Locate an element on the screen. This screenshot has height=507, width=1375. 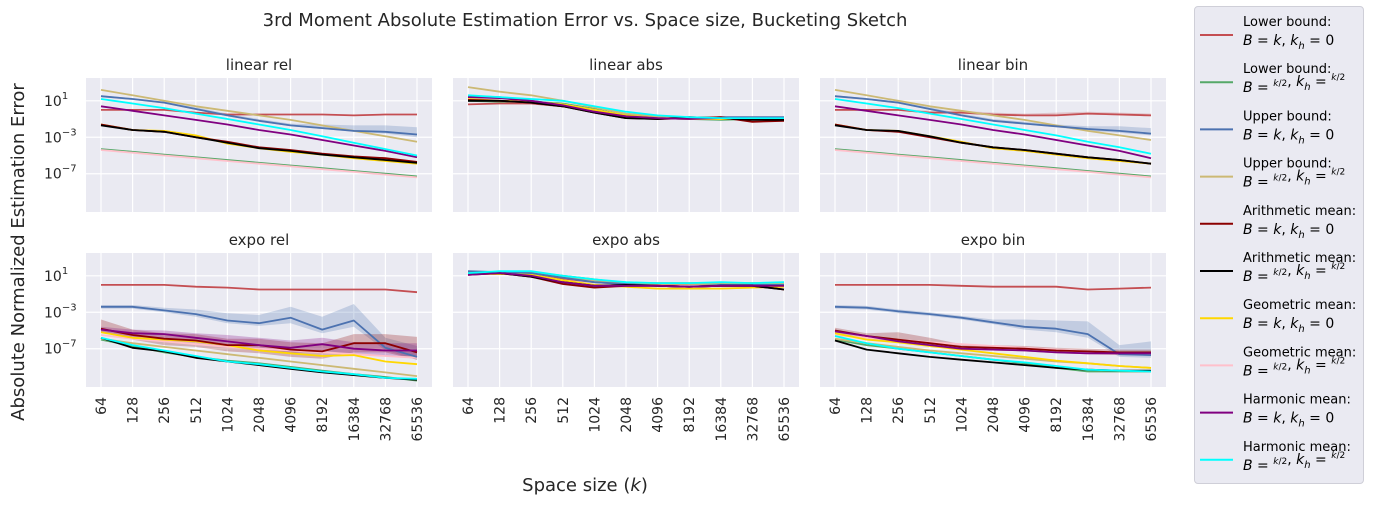
x-axis-label-text: Space size ( is located at coordinates (576, 485).